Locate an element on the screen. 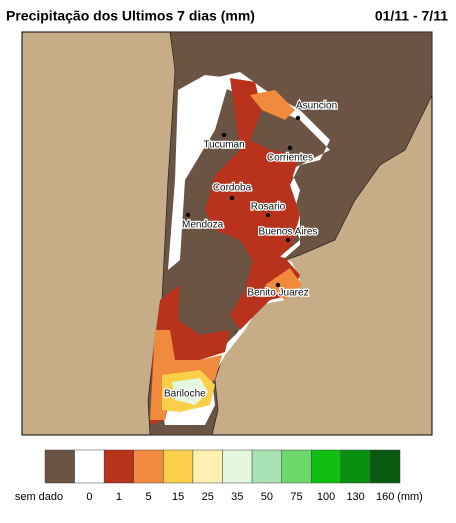 The image size is (456, 523). legend: sem dado 0 1 5 15 25 35 50 75 100 130 160 (mm) is located at coordinates (219, 476).